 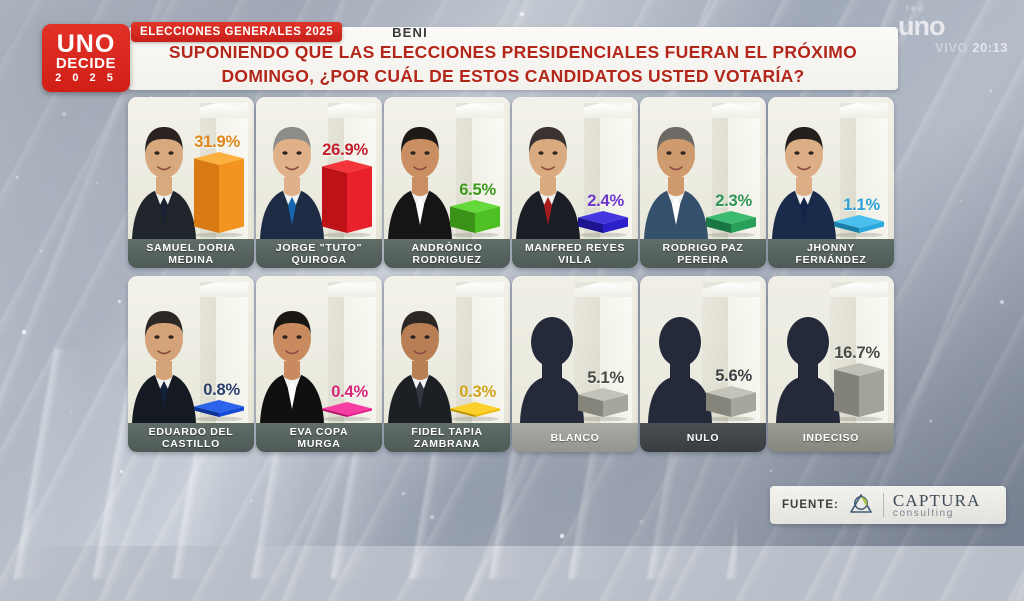 I want to click on photo-jhonny-fernandez, so click(x=804, y=168).